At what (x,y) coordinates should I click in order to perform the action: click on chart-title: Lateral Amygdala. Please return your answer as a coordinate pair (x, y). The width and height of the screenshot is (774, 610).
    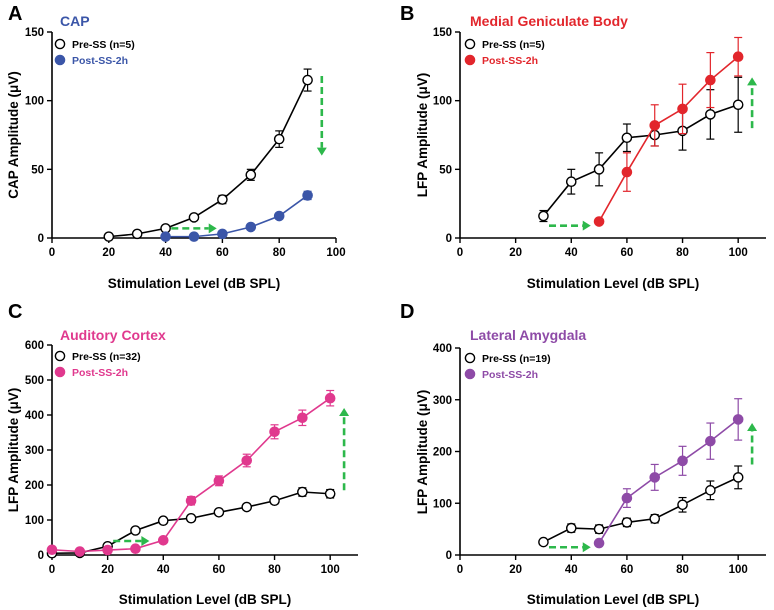
    Looking at the image, I should click on (528, 335).